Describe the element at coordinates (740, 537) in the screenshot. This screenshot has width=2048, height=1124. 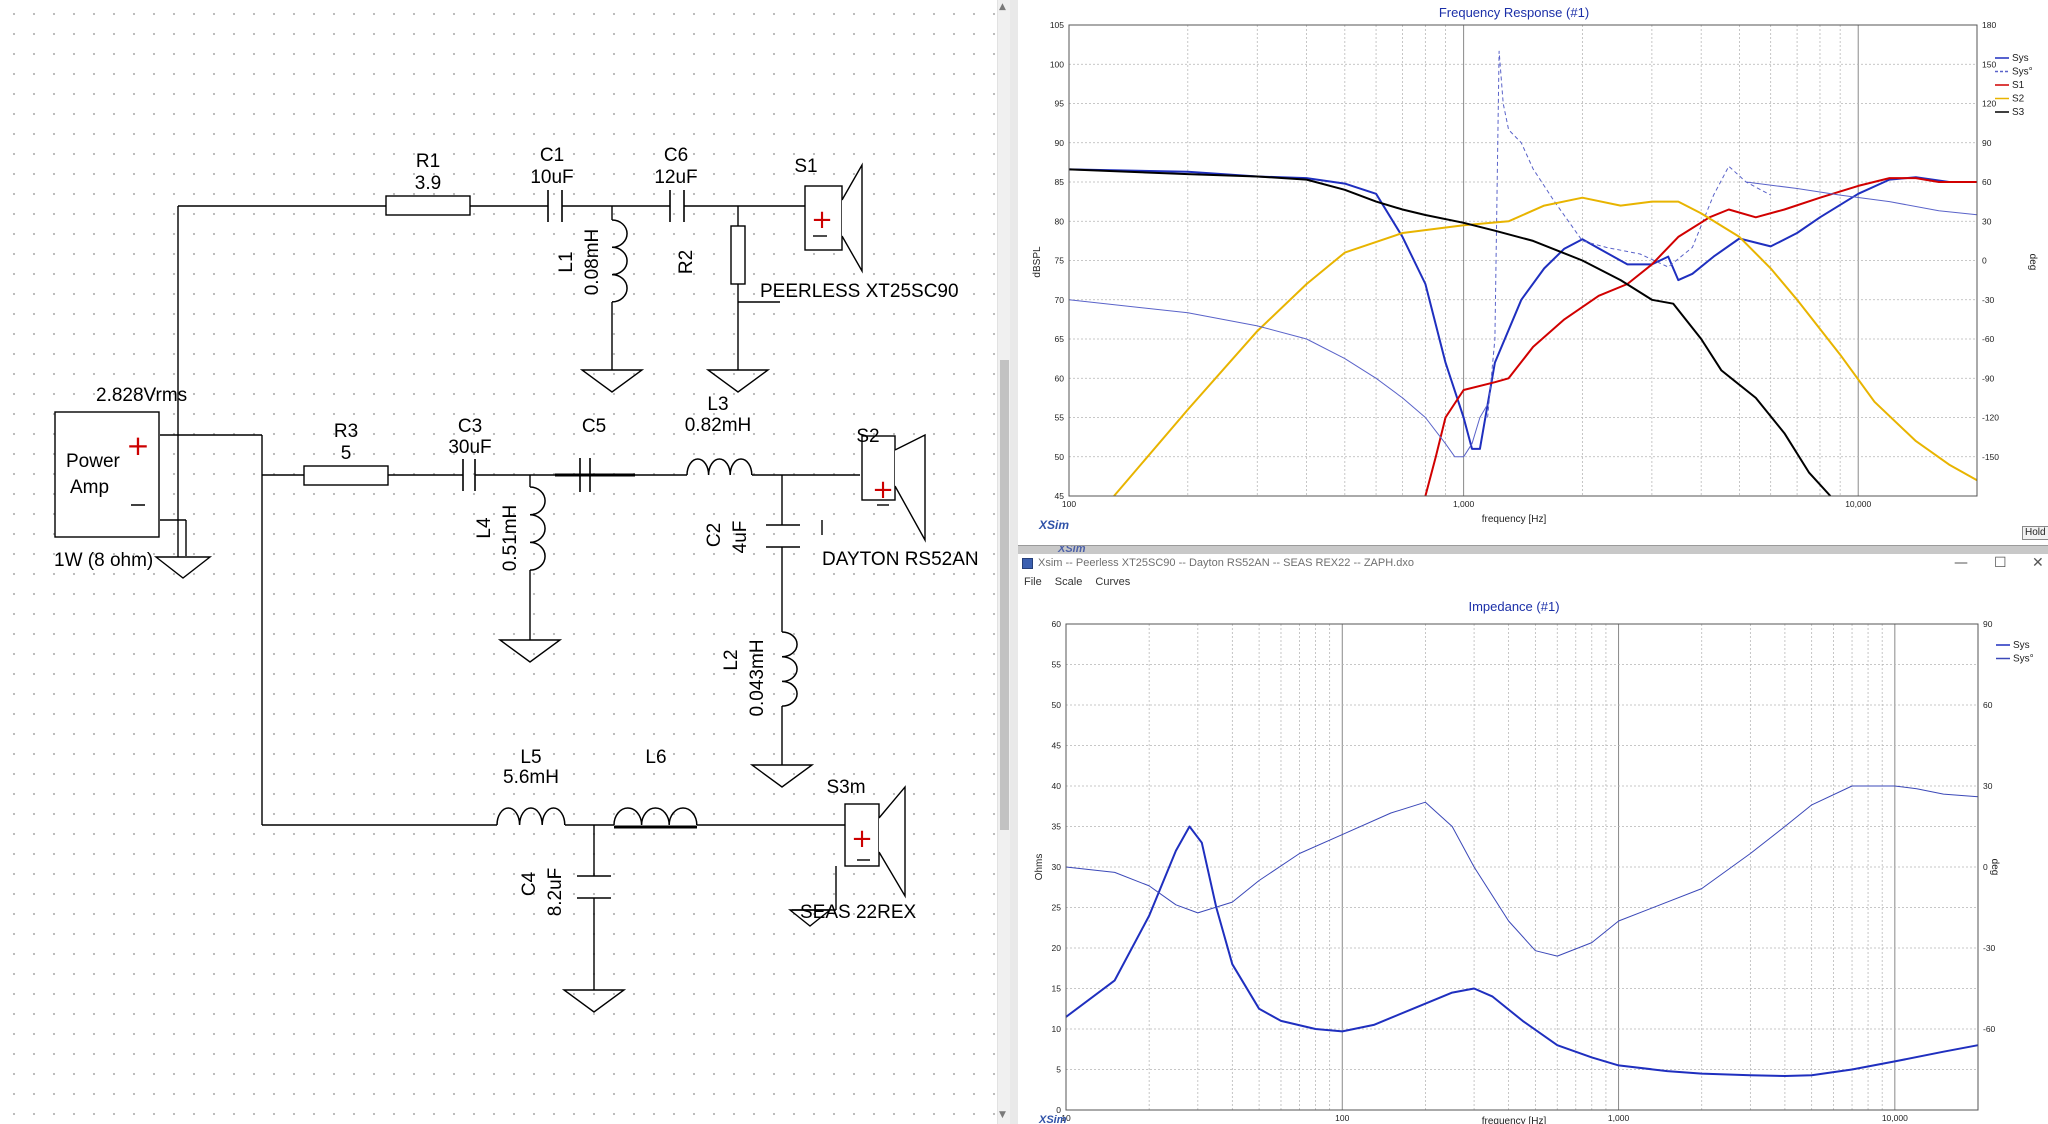
I see `c2-value: 4uF` at that location.